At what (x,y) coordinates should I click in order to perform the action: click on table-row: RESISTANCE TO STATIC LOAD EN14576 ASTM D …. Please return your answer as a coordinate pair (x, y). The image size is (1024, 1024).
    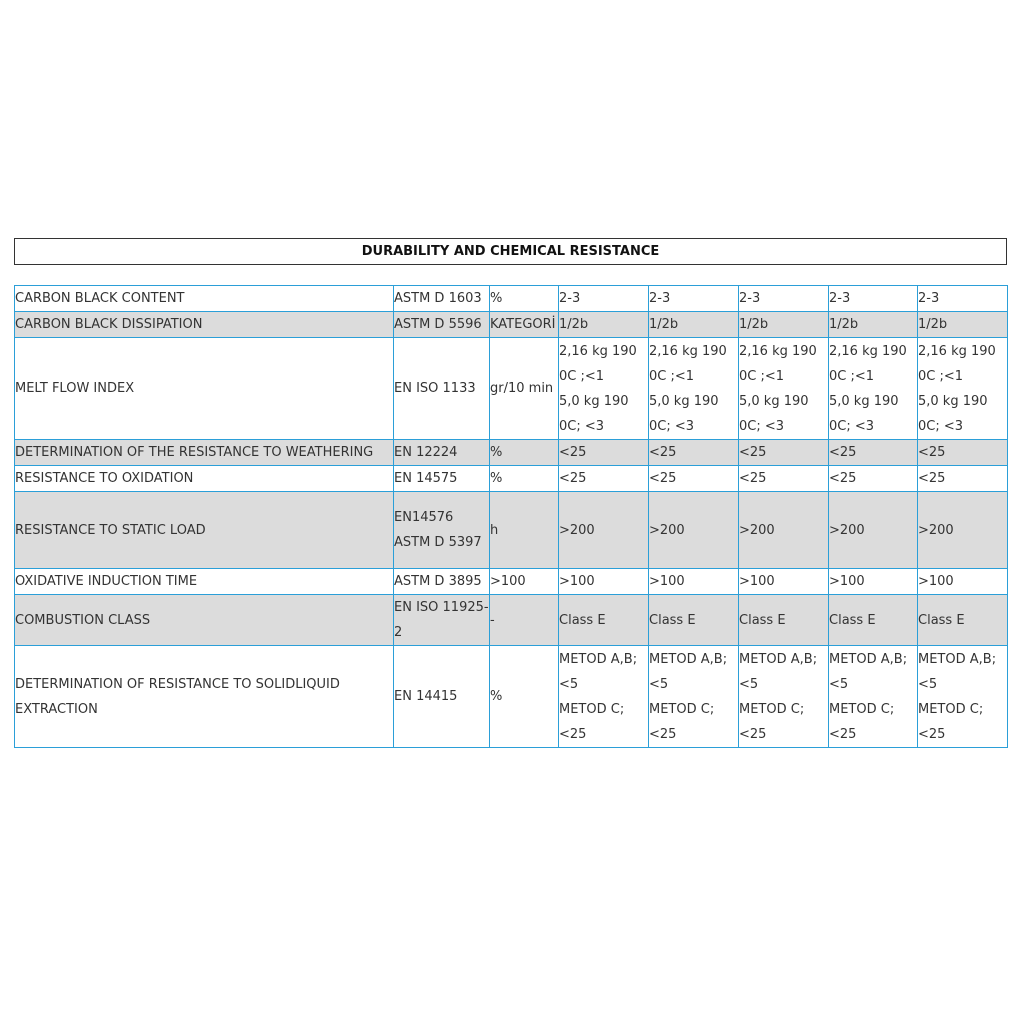
    Looking at the image, I should click on (511, 530).